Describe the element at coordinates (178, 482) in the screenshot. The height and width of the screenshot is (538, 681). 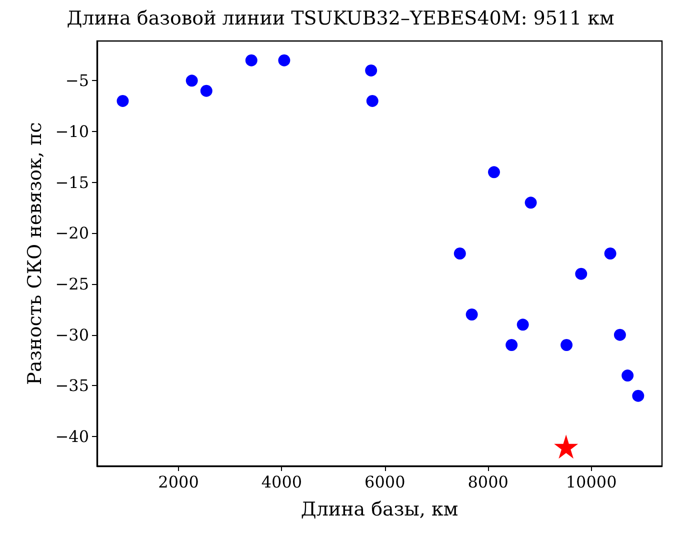
I see `x-tick-label: 2000` at that location.